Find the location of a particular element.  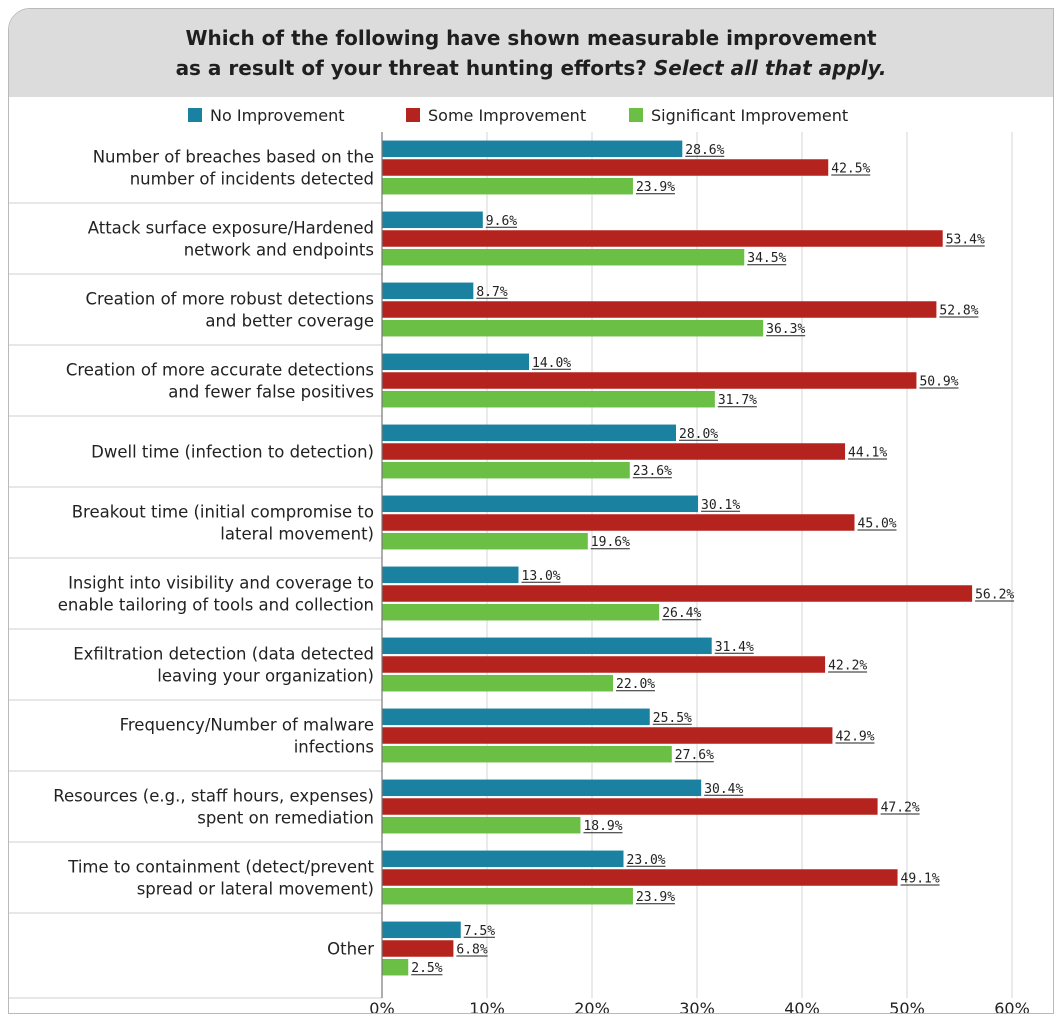

data-label: 18.9% is located at coordinates (602, 826).